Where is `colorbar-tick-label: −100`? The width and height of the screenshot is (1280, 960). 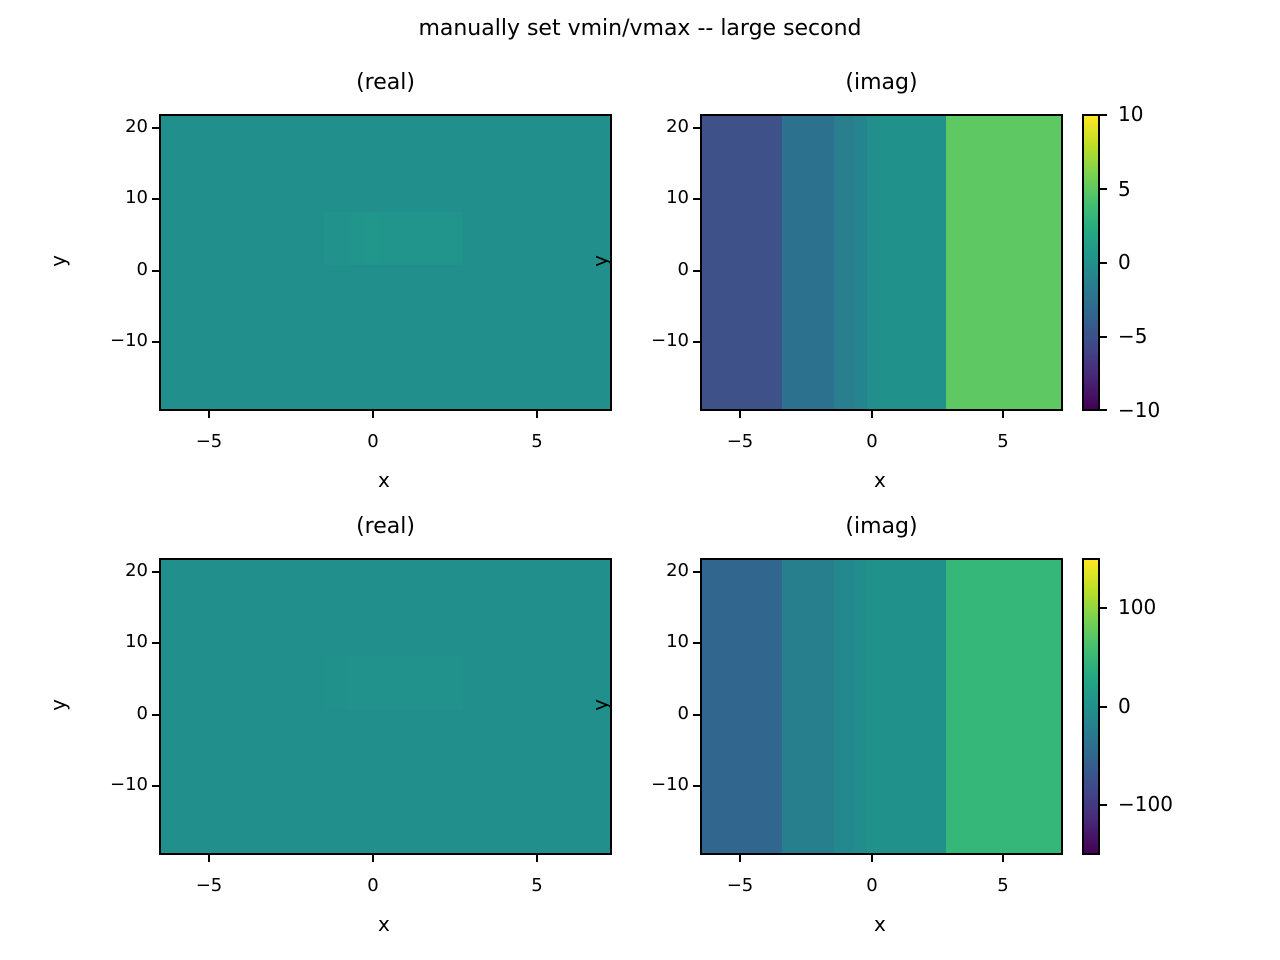 colorbar-tick-label: −100 is located at coordinates (1145, 804).